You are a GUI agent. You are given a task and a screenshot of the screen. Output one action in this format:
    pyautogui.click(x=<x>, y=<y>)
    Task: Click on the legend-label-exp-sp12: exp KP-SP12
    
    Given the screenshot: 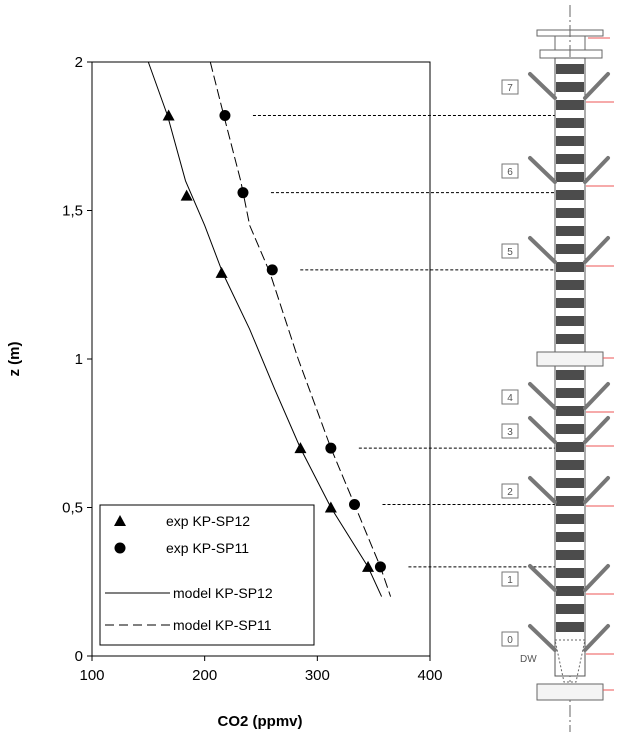 What is the action you would take?
    pyautogui.click(x=208, y=521)
    